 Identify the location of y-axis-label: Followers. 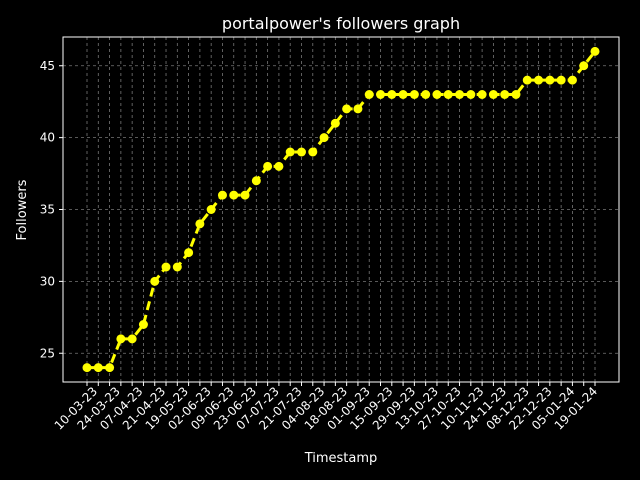
(22, 209).